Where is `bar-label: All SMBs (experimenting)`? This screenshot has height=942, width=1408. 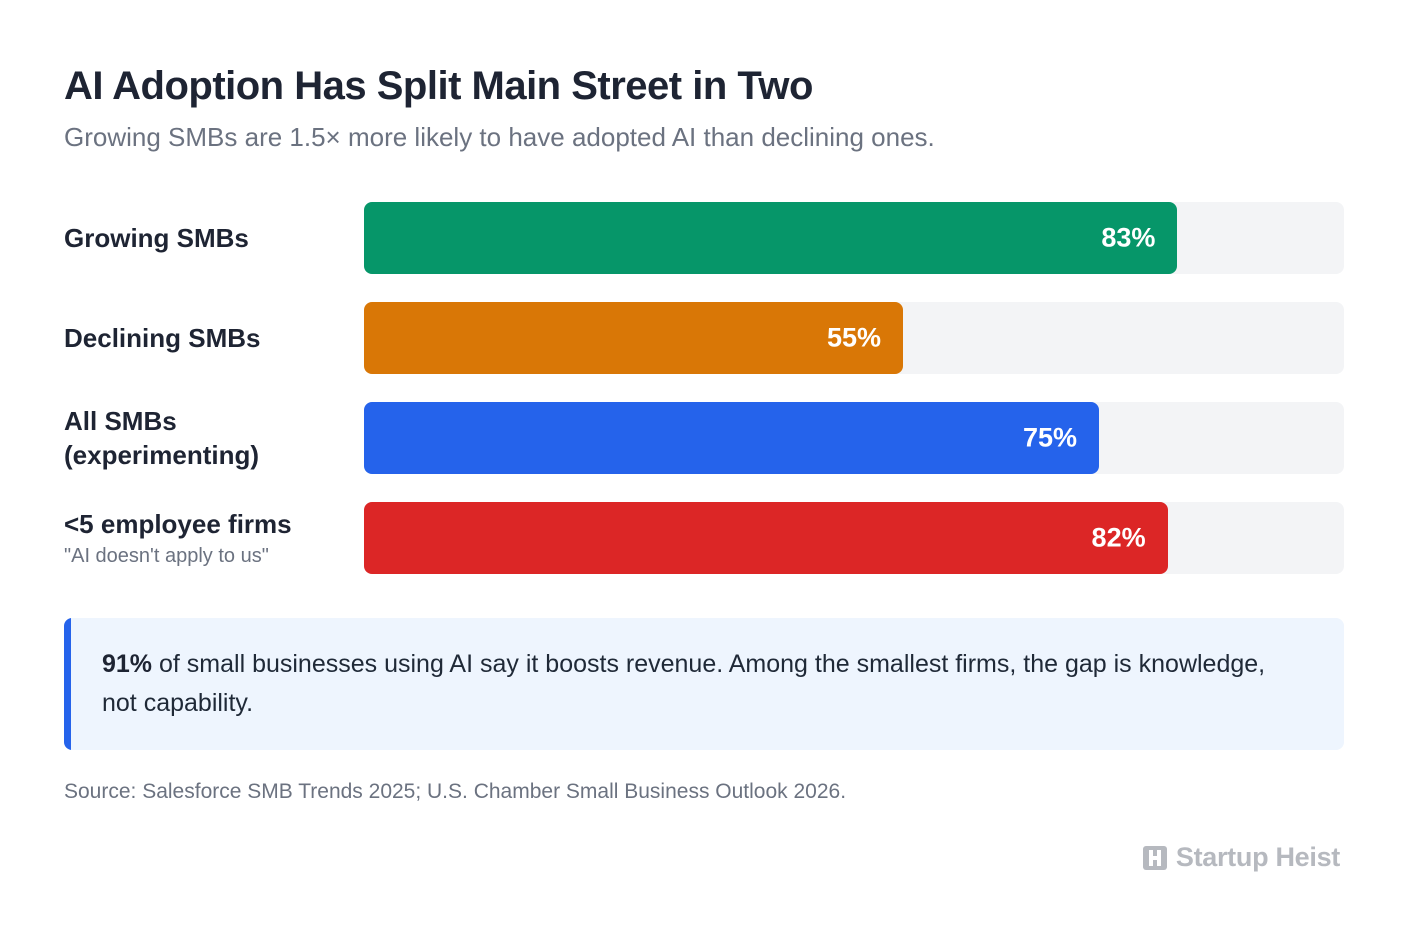
bar-label: All SMBs (experimenting) is located at coordinates (209, 438).